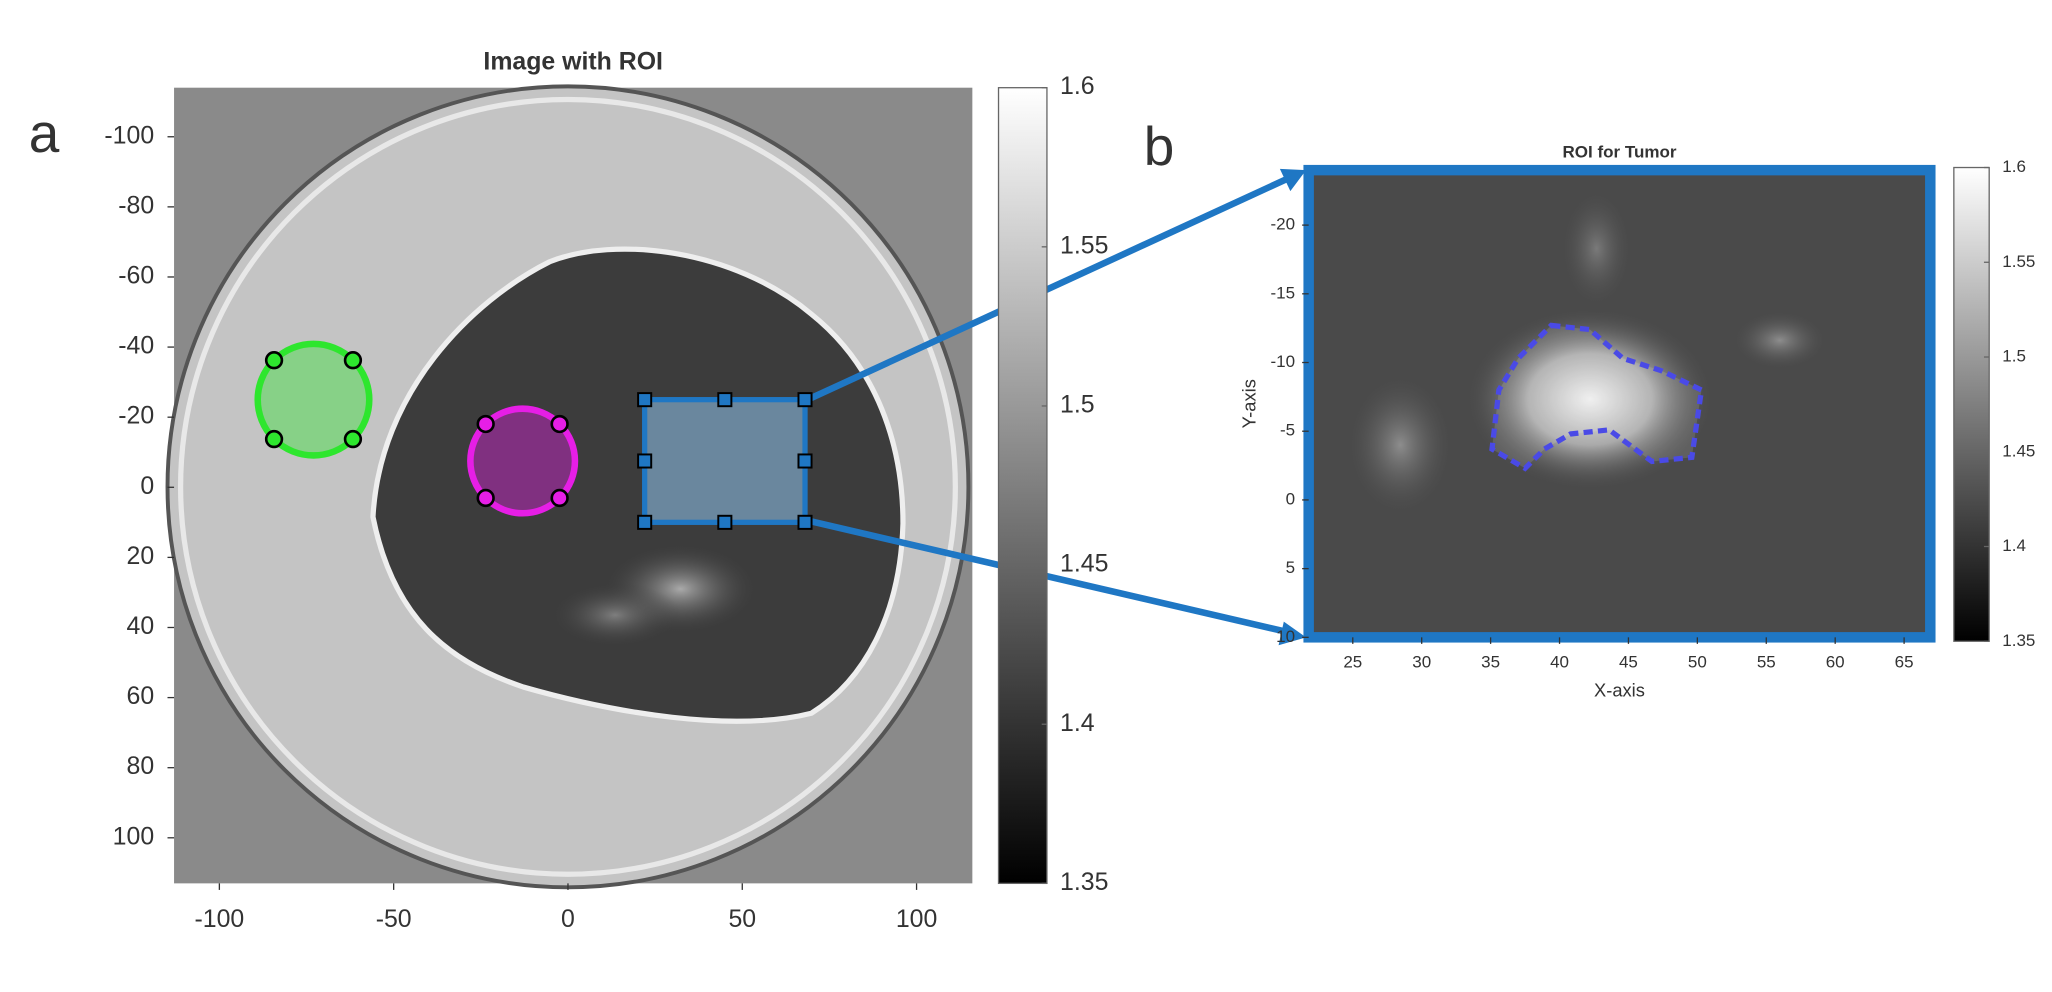  Describe the element at coordinates (1290, 567) in the screenshot. I see `y-tick-label: 5` at that location.